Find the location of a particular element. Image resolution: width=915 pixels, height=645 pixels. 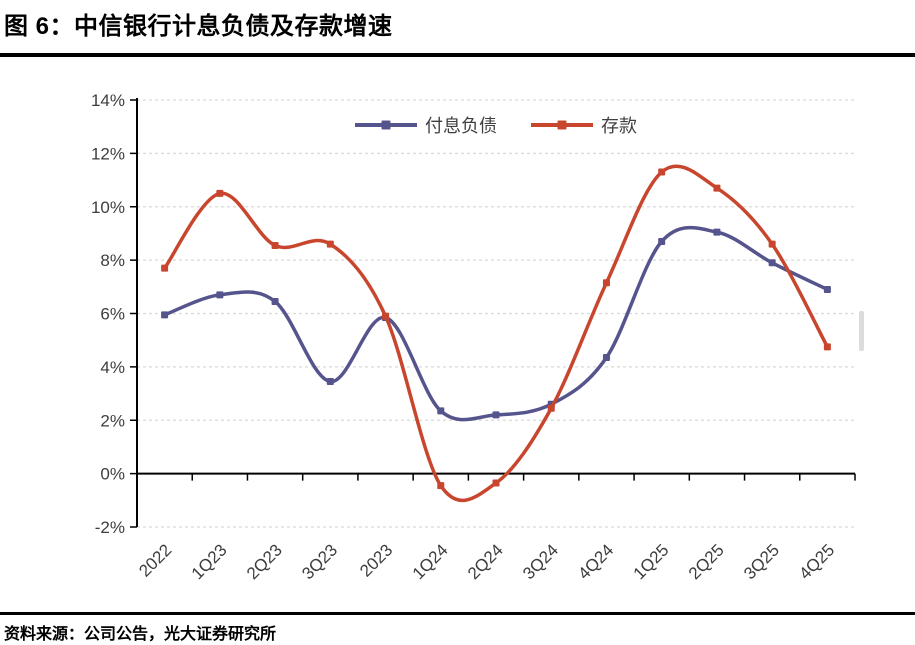

y-axis-label: 0% is located at coordinates (112, 474).